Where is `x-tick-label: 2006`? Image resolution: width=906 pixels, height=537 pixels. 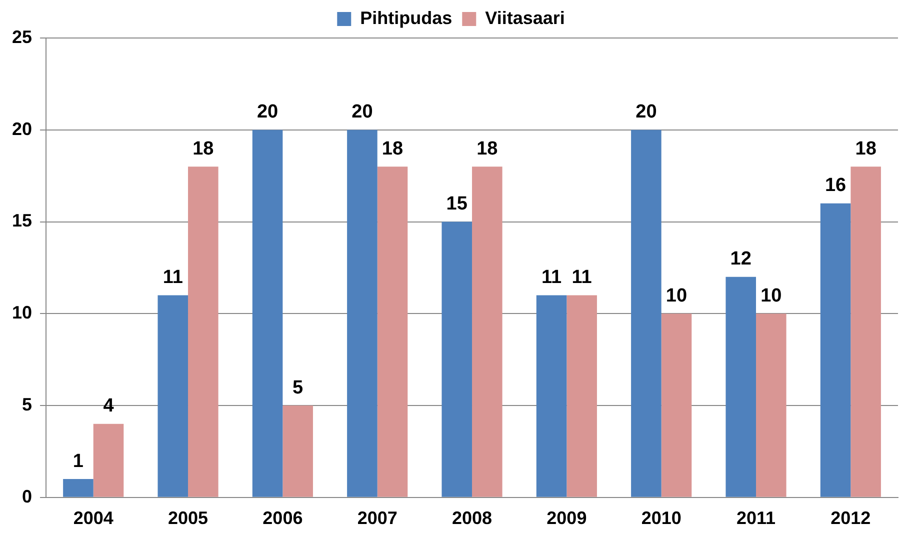 x-tick-label: 2006 is located at coordinates (282, 518).